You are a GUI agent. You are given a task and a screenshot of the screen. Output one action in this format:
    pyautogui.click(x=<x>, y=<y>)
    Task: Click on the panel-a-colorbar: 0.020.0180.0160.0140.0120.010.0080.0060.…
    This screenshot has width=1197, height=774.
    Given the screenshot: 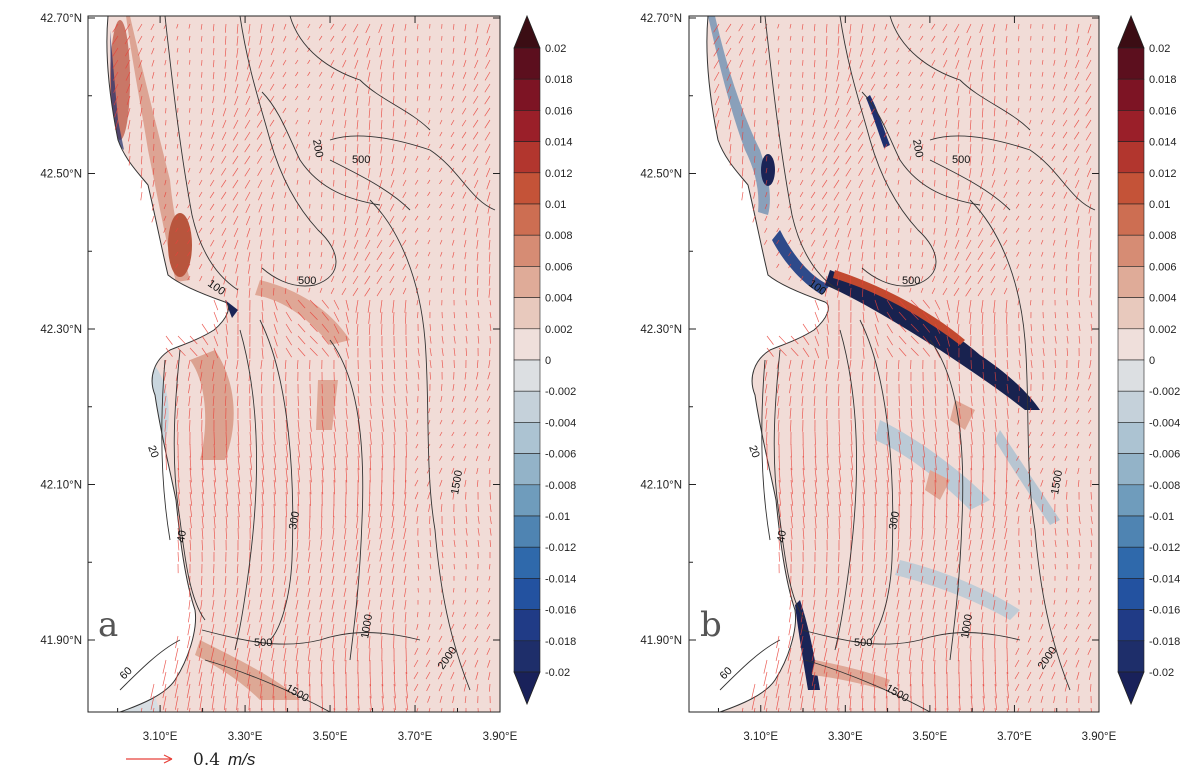 What is the action you would take?
    pyautogui.click(x=545, y=360)
    